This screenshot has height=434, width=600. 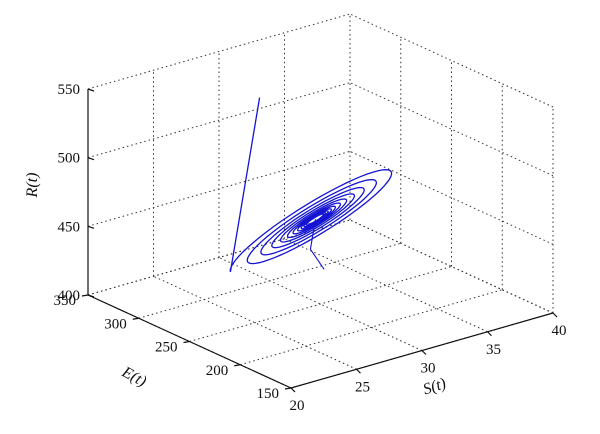 I want to click on x-tick-label: 25, so click(x=362, y=387).